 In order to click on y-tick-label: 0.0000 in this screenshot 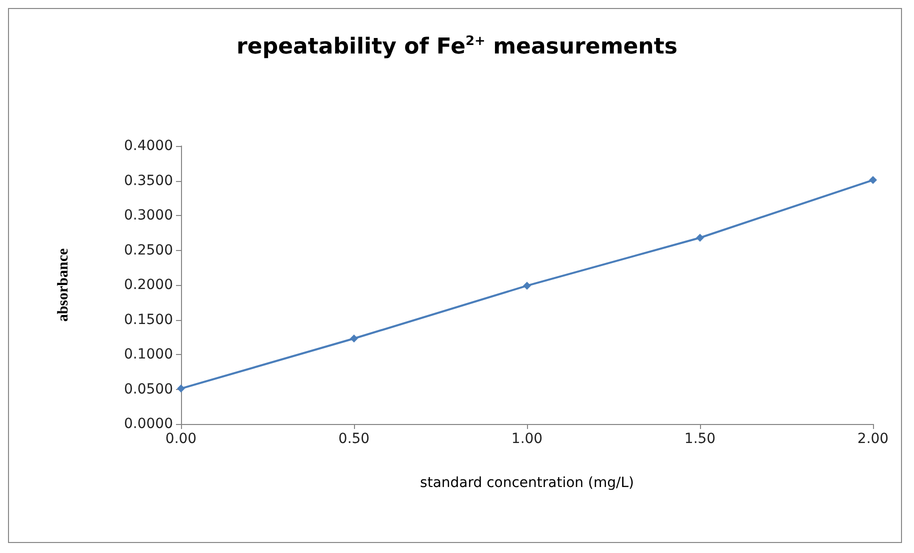, I will do `click(148, 424)`.